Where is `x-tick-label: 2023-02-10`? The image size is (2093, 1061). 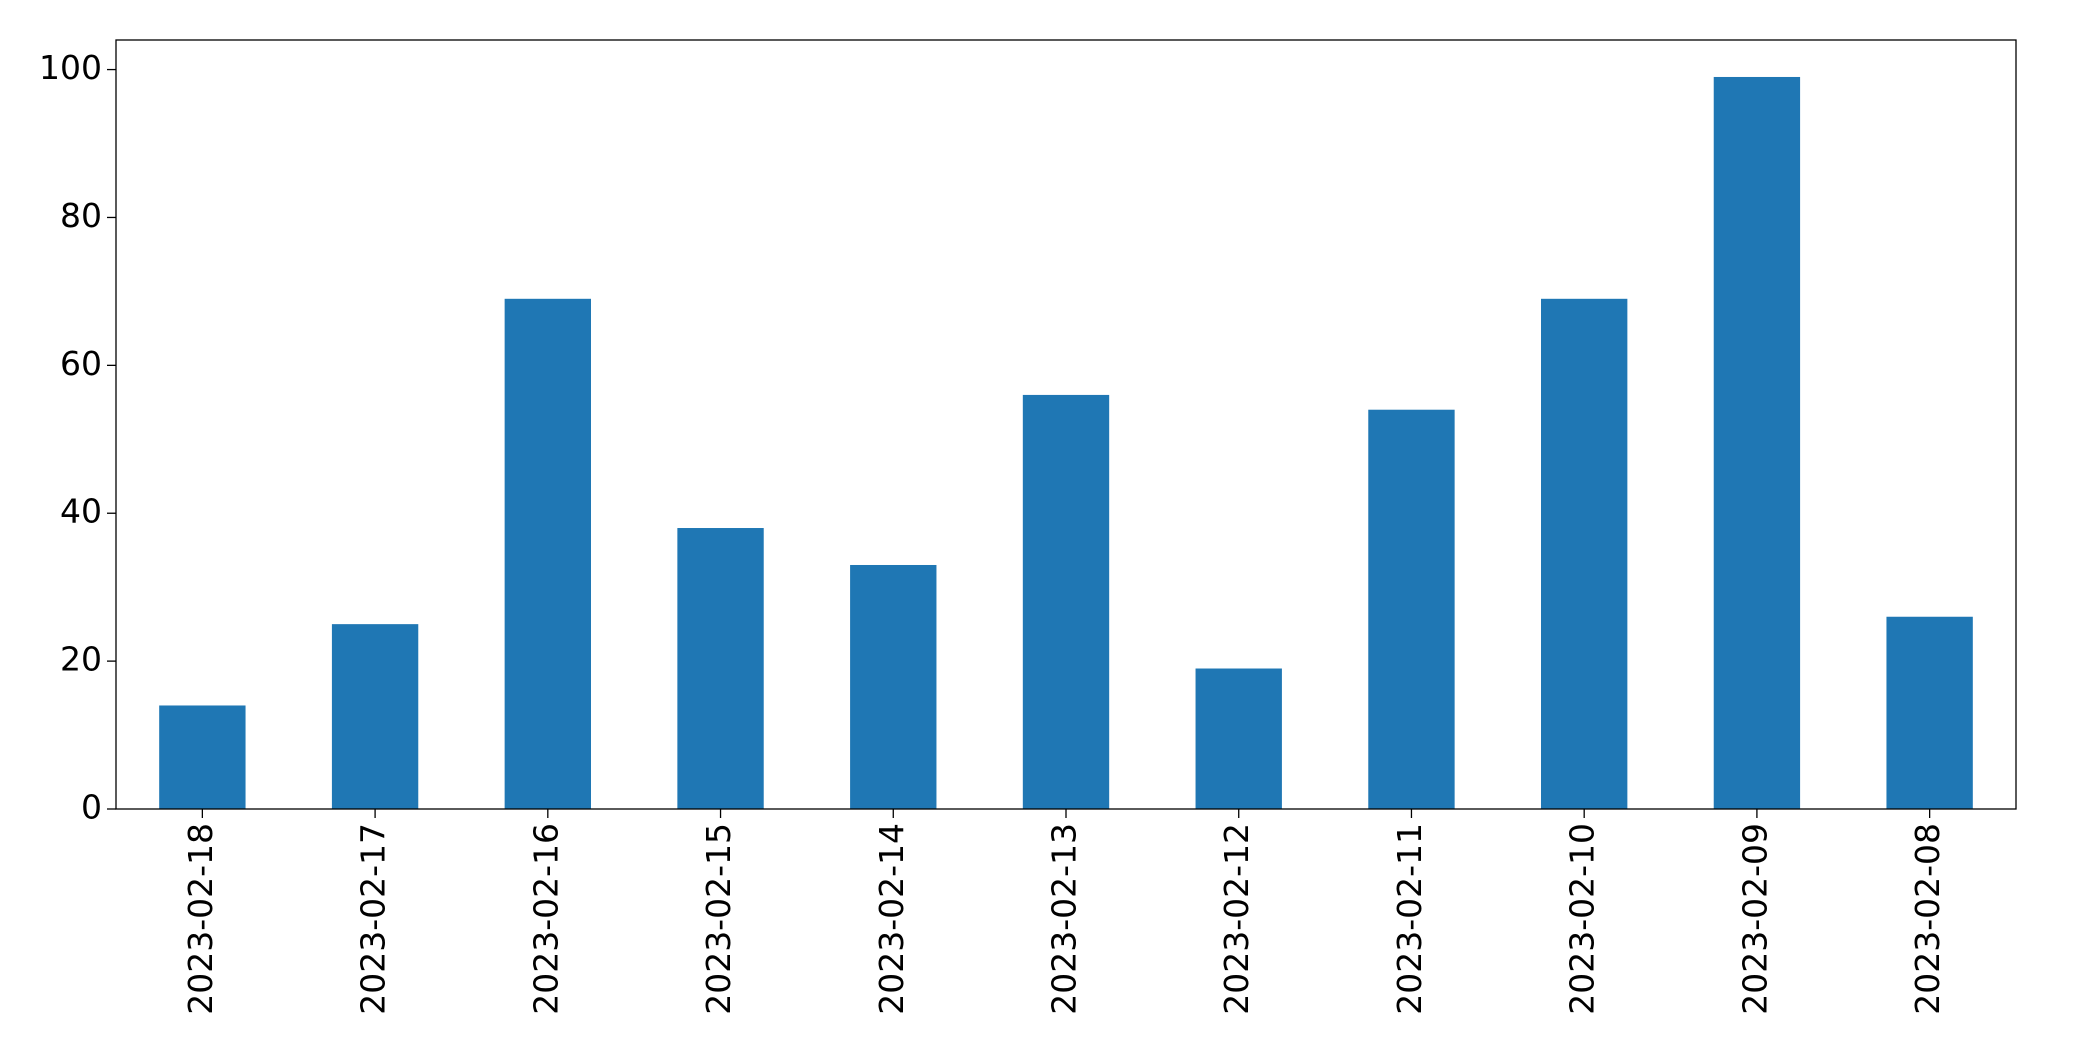
x-tick-label: 2023-02-10 is located at coordinates (1582, 919).